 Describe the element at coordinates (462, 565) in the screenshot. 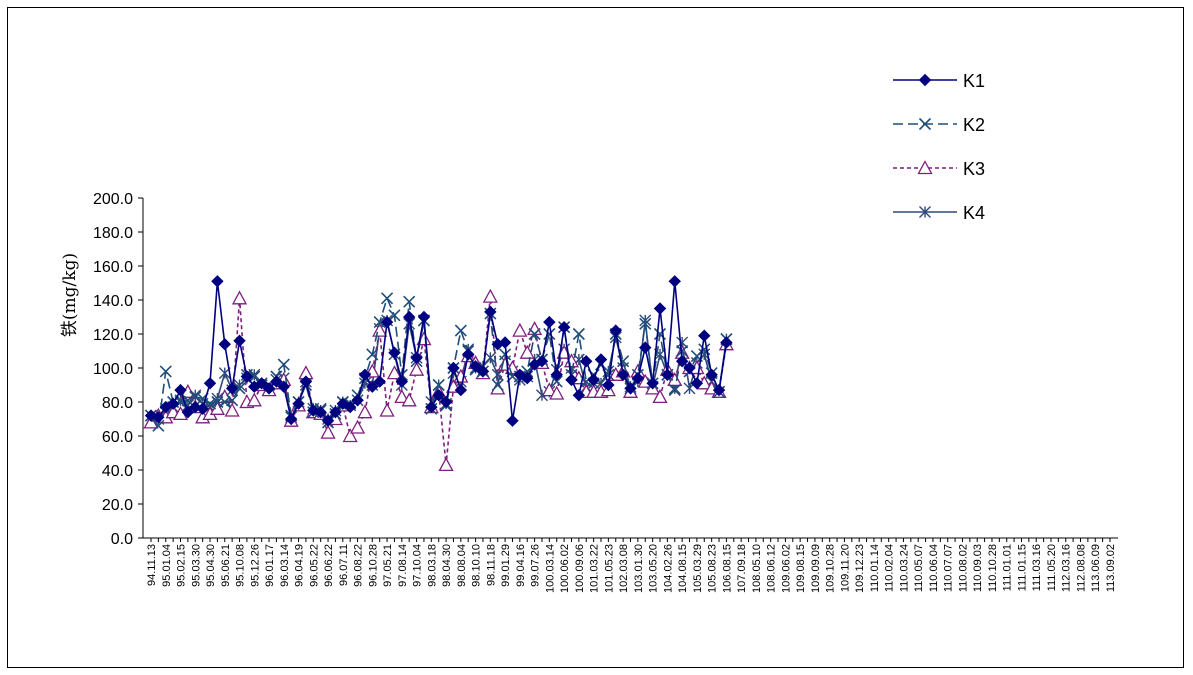

I see `x-tick-label: 98.08.04` at that location.